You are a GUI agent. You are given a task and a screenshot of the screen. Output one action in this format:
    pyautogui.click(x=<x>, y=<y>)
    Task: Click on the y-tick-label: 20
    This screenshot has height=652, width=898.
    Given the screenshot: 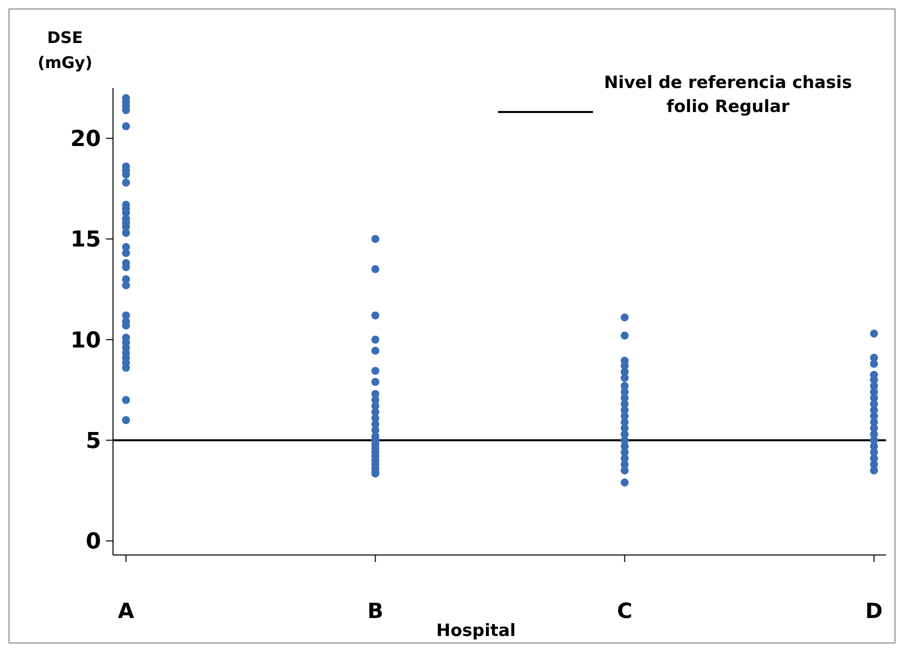 What is the action you would take?
    pyautogui.click(x=85, y=139)
    